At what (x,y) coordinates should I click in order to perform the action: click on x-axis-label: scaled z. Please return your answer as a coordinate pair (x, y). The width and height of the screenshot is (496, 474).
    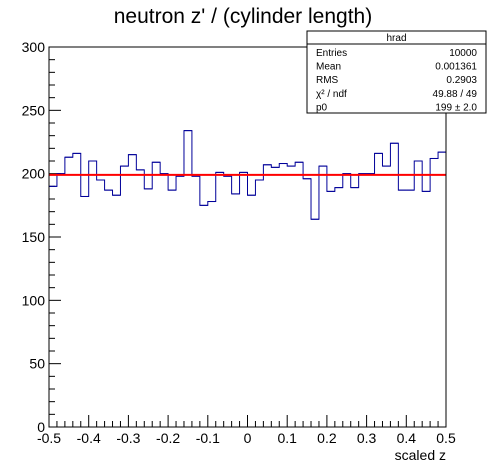
    Looking at the image, I should click on (420, 455).